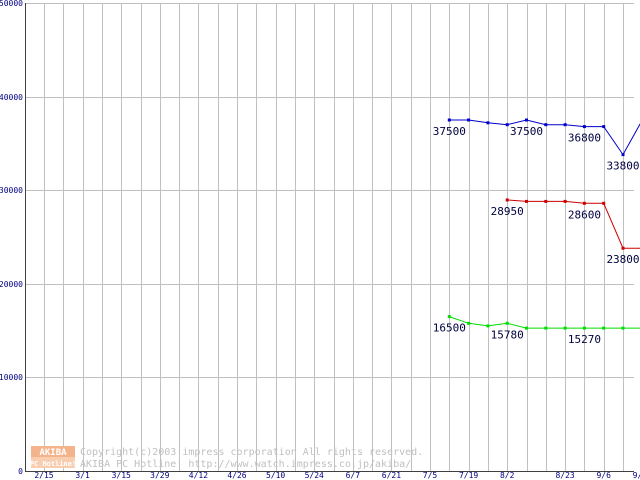 The width and height of the screenshot is (640, 480). What do you see at coordinates (507, 334) in the screenshot?
I see `data-label-2-8-2: 15780` at bounding box center [507, 334].